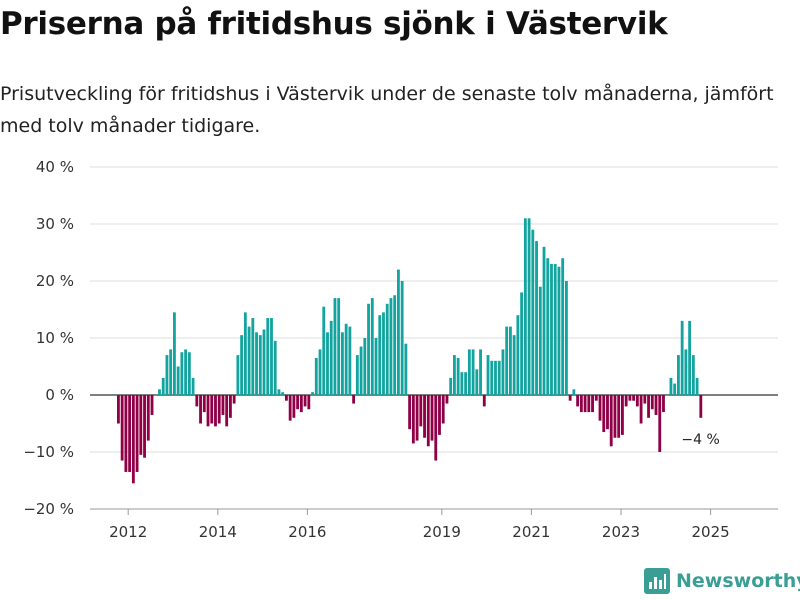 This screenshot has width=800, height=600. I want to click on last-value-label: −4 %, so click(700, 440).